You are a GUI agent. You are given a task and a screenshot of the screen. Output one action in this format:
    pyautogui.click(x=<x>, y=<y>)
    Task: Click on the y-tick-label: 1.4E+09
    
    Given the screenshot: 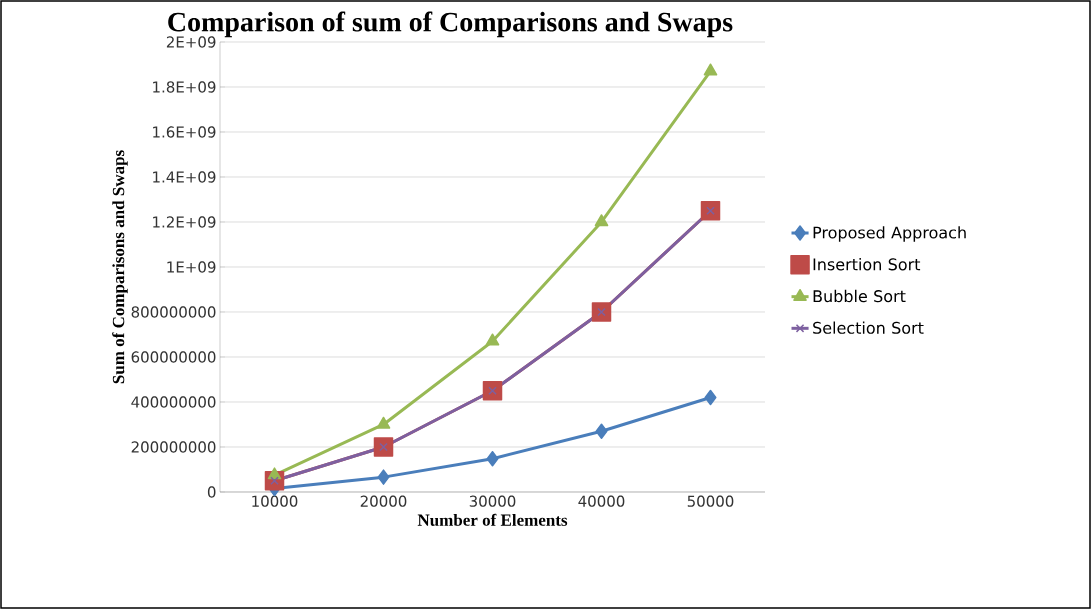 What is the action you would take?
    pyautogui.click(x=184, y=177)
    